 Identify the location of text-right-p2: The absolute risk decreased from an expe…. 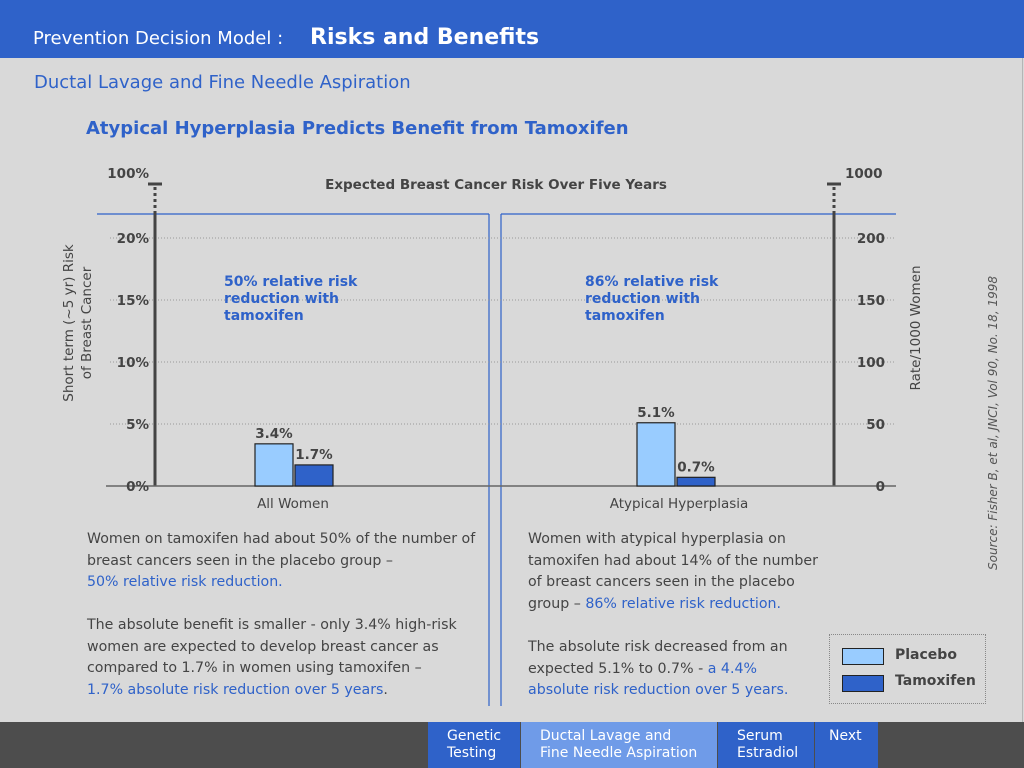
(673, 669).